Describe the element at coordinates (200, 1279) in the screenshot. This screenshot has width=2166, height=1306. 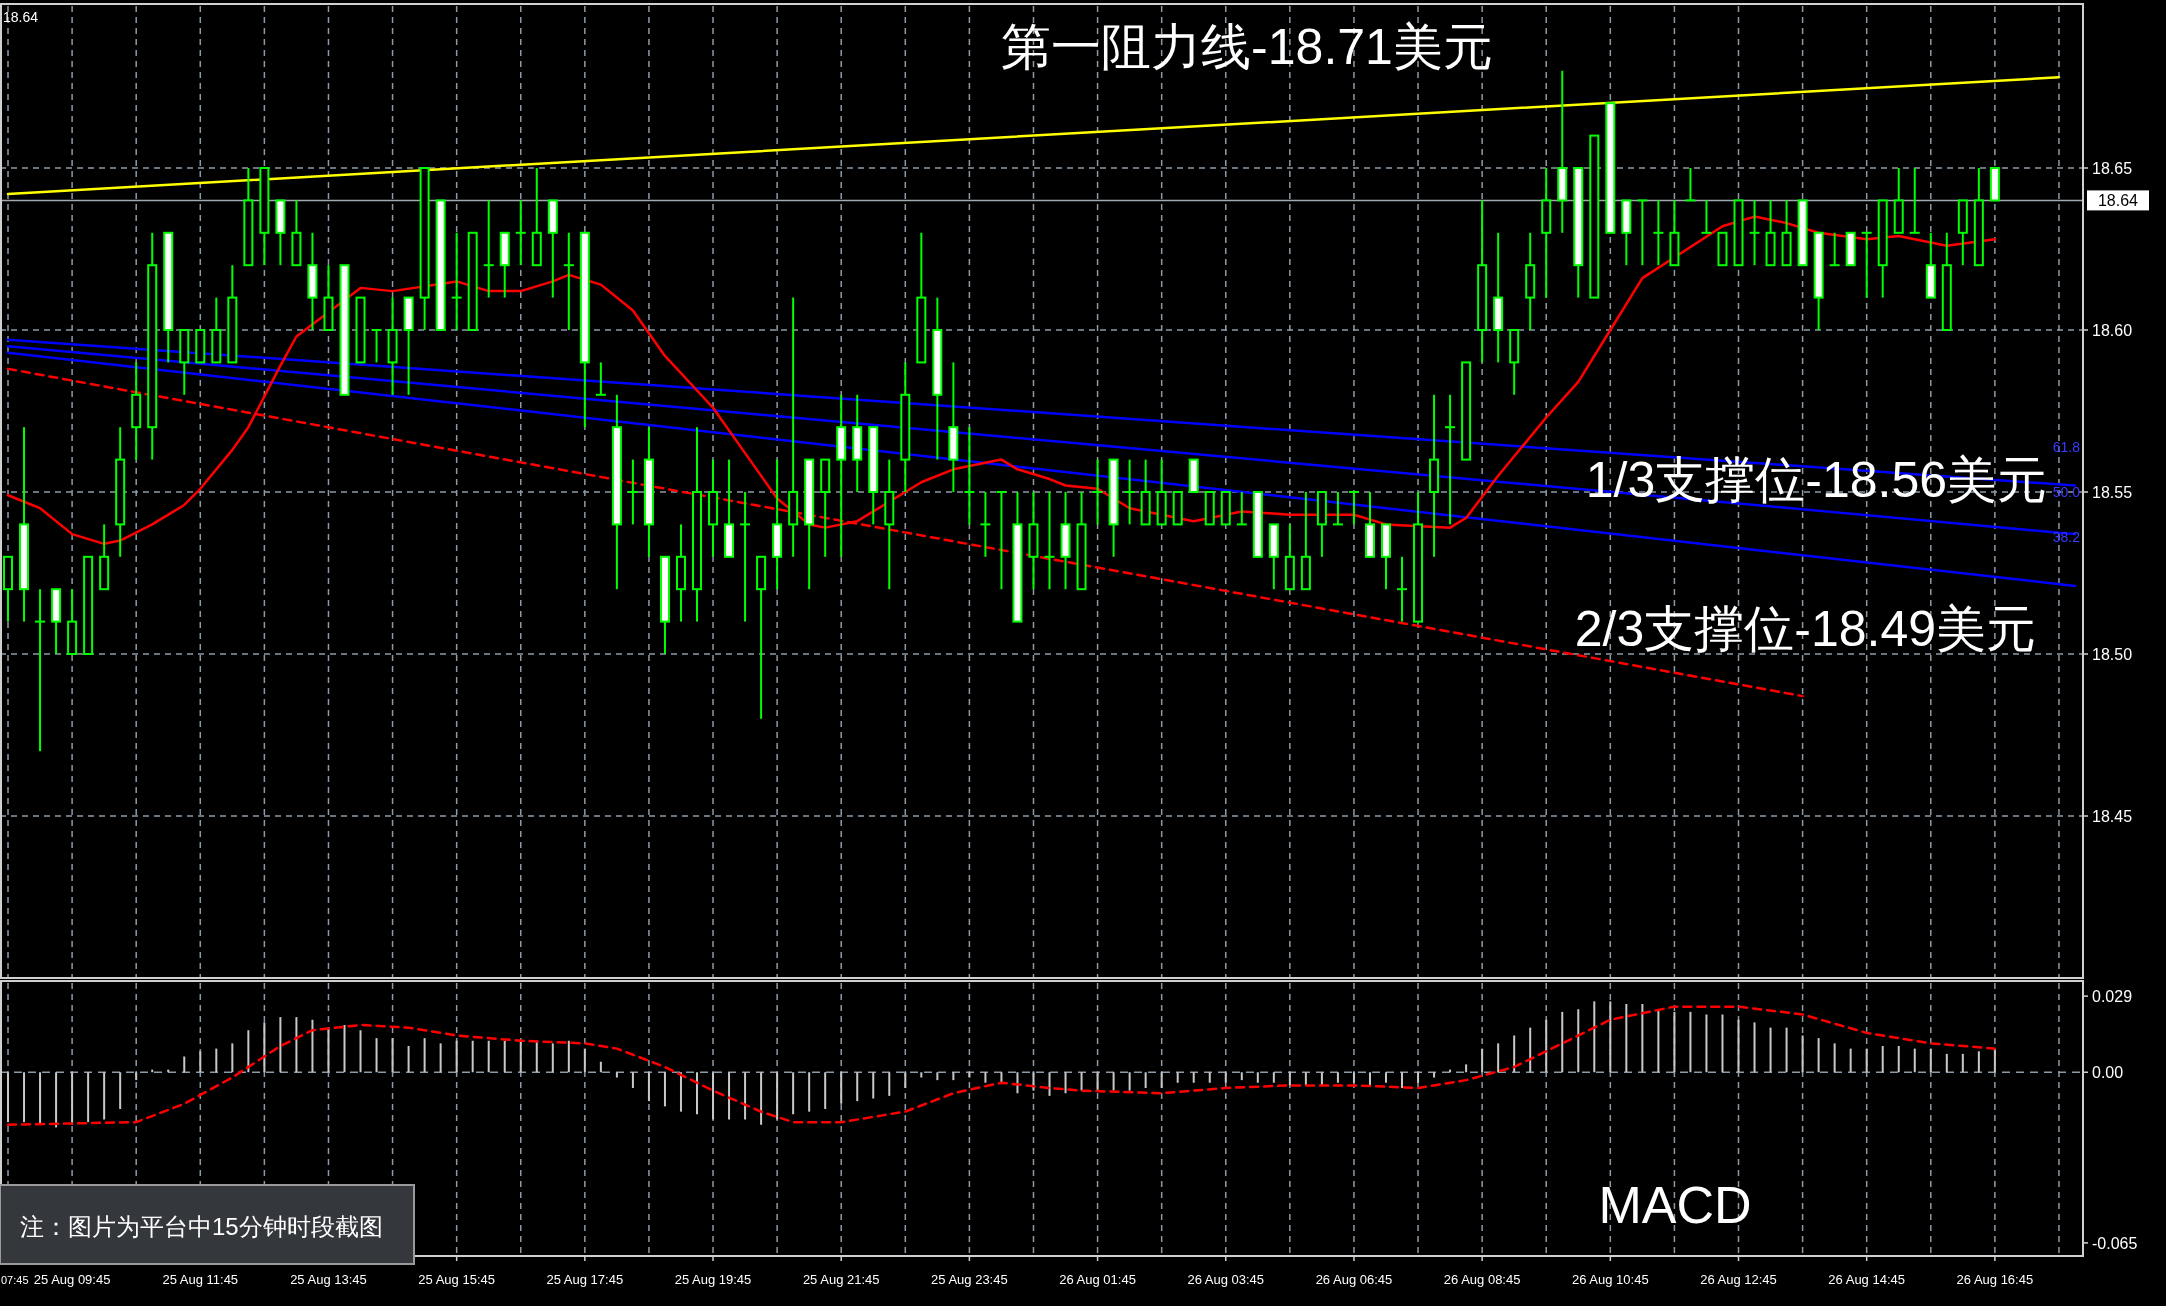
I see `x-tick-label: 25 Aug 11:45` at that location.